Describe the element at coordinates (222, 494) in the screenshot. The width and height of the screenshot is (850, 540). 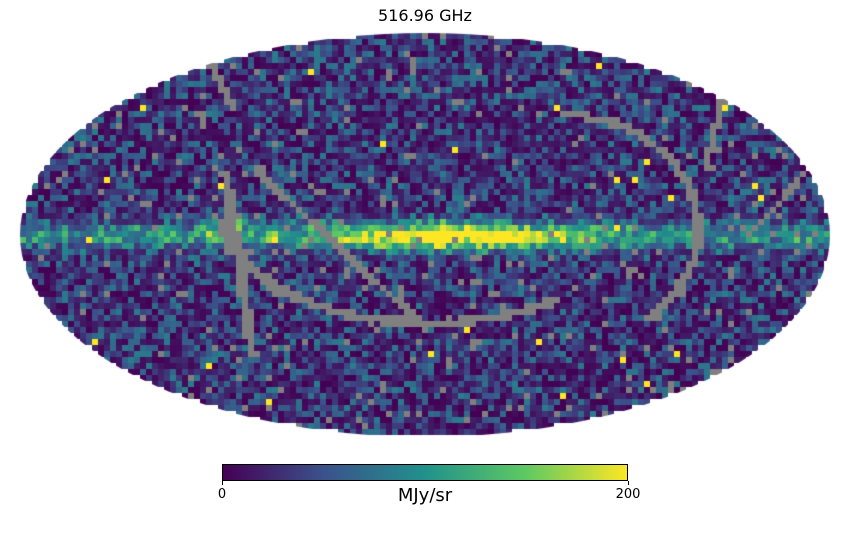
I see `colorbar-min-label: 0` at that location.